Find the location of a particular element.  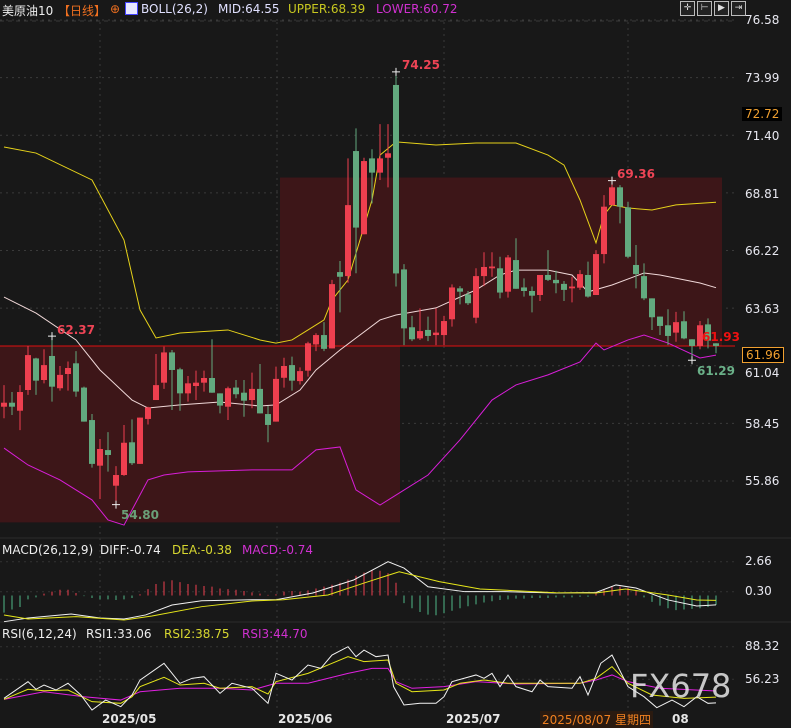

high-label: 74.25 is located at coordinates (421, 65).